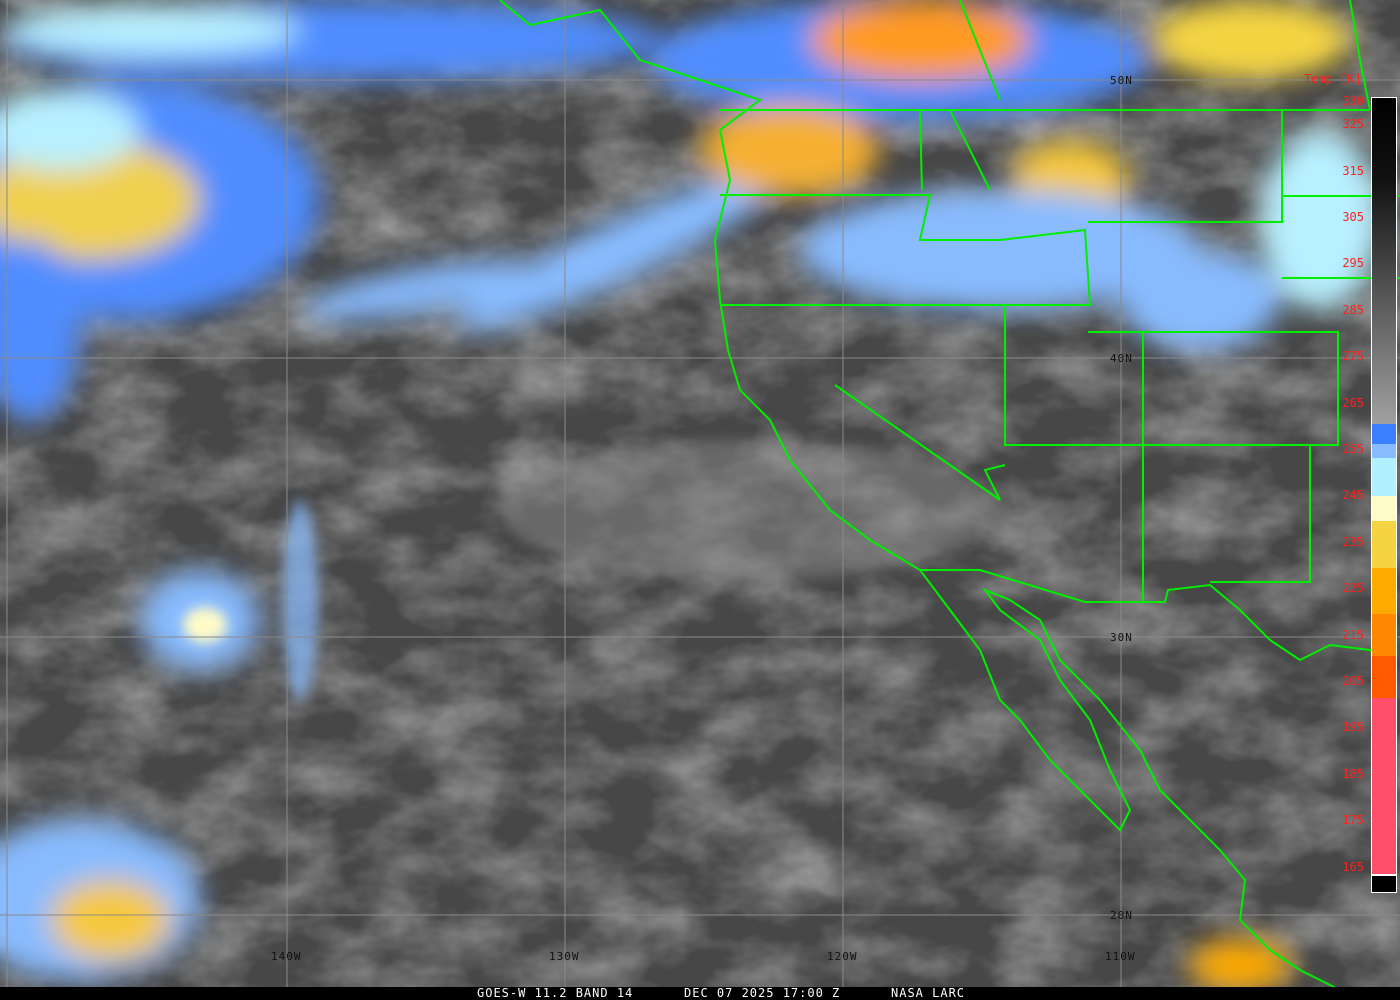 The width and height of the screenshot is (1400, 1000). Describe the element at coordinates (1353, 124) in the screenshot. I see `colorbar-label: 325` at that location.